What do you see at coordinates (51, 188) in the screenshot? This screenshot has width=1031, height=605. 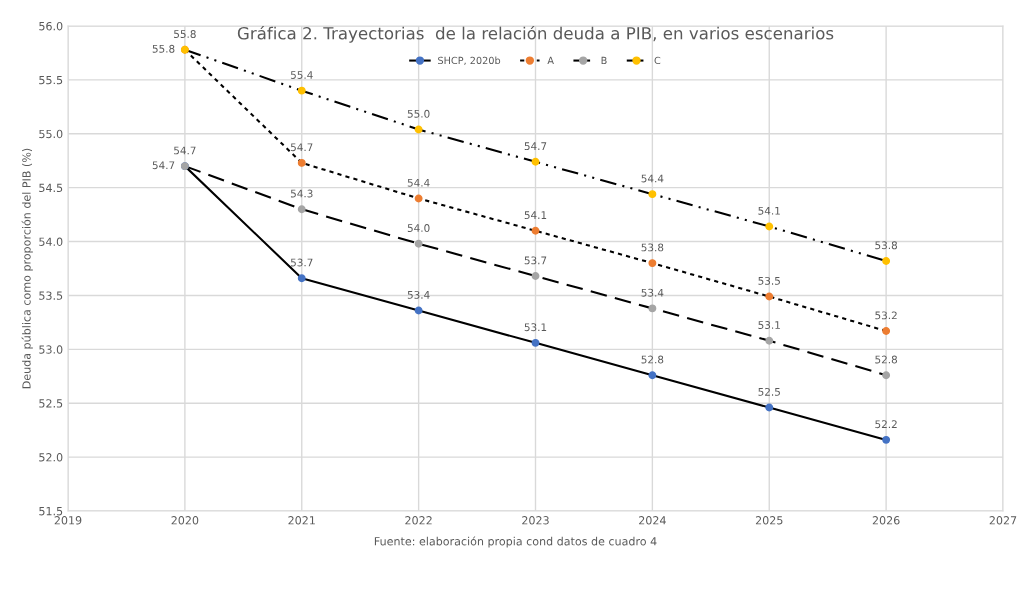 I see `y-tick-label: 54.5` at bounding box center [51, 188].